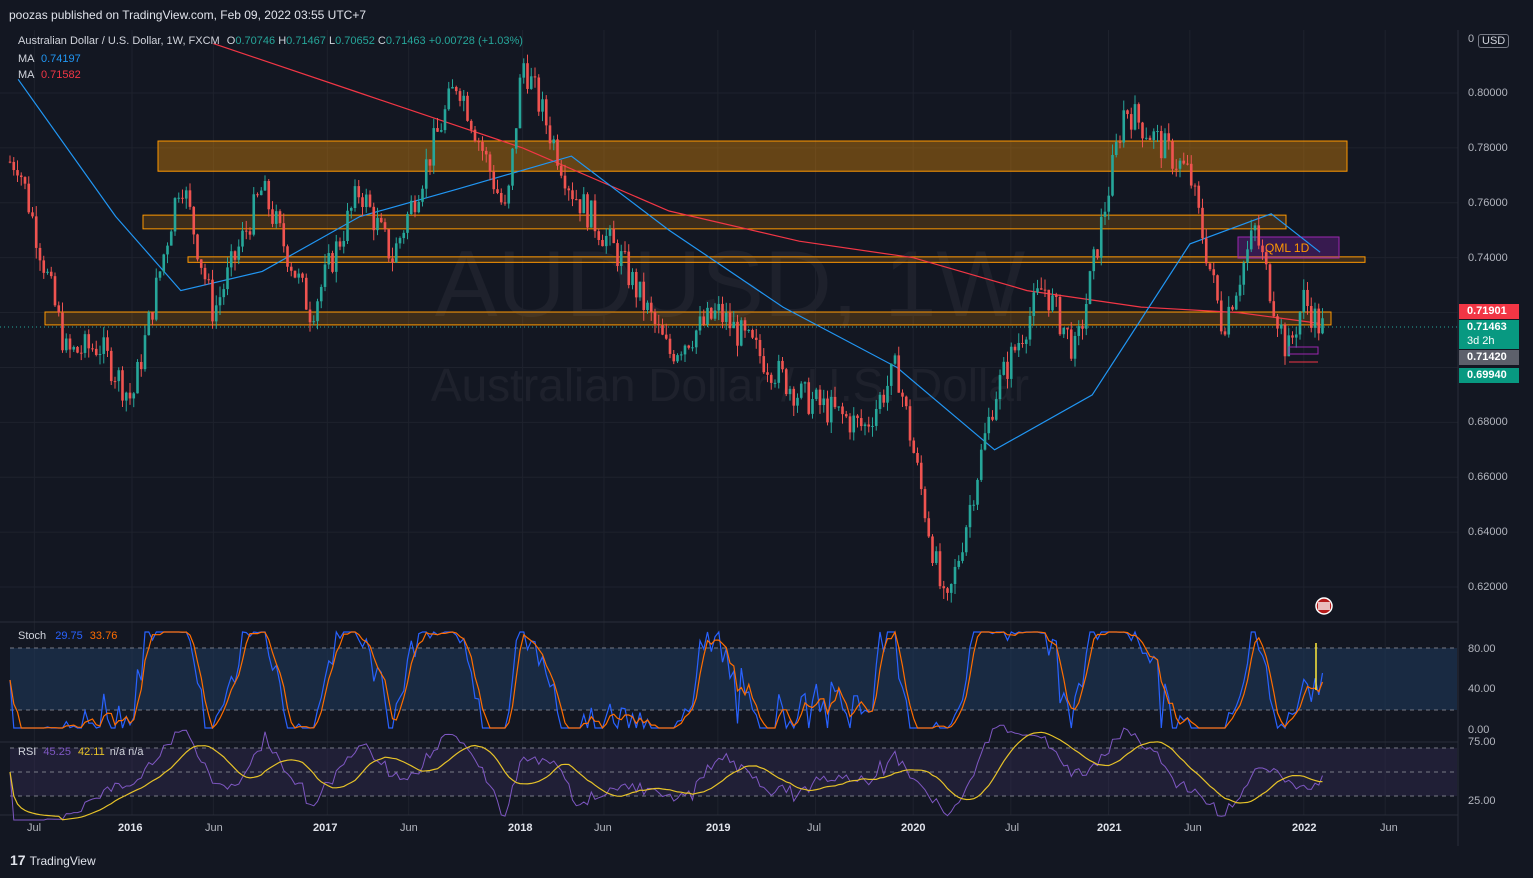  Describe the element at coordinates (32, 636) in the screenshot. I see `stoch-label: Stoch` at that location.